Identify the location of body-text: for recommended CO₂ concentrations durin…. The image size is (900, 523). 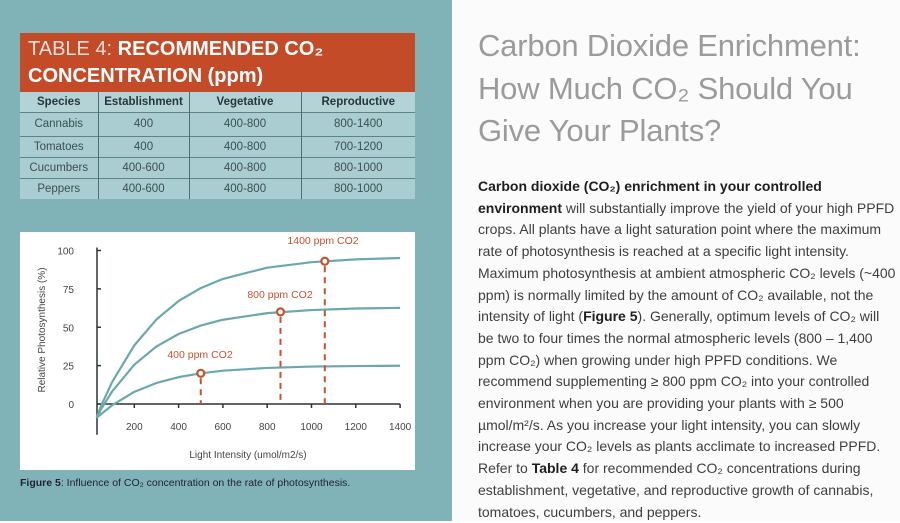
(676, 490).